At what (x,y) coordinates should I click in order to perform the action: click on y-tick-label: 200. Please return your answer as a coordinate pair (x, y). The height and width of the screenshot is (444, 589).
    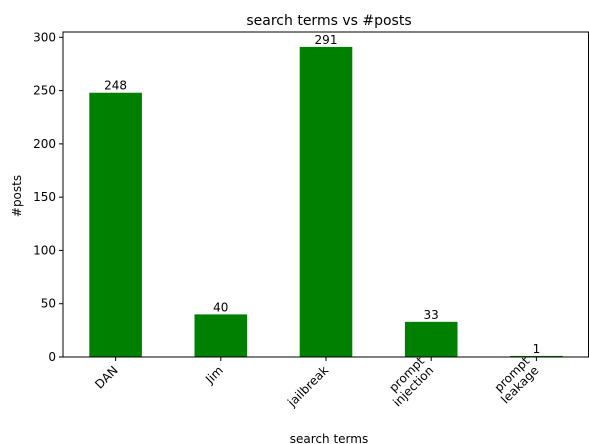
    Looking at the image, I should click on (44, 144).